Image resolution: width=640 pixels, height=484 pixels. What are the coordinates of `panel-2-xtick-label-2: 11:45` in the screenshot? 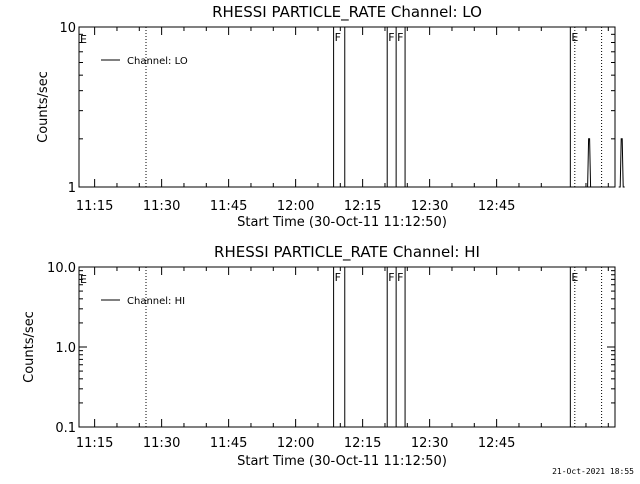 It's located at (228, 443).